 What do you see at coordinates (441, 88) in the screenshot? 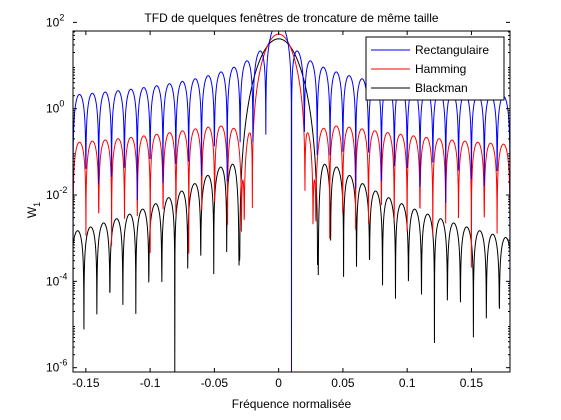
I see `legend-label-blackman: Blackman` at bounding box center [441, 88].